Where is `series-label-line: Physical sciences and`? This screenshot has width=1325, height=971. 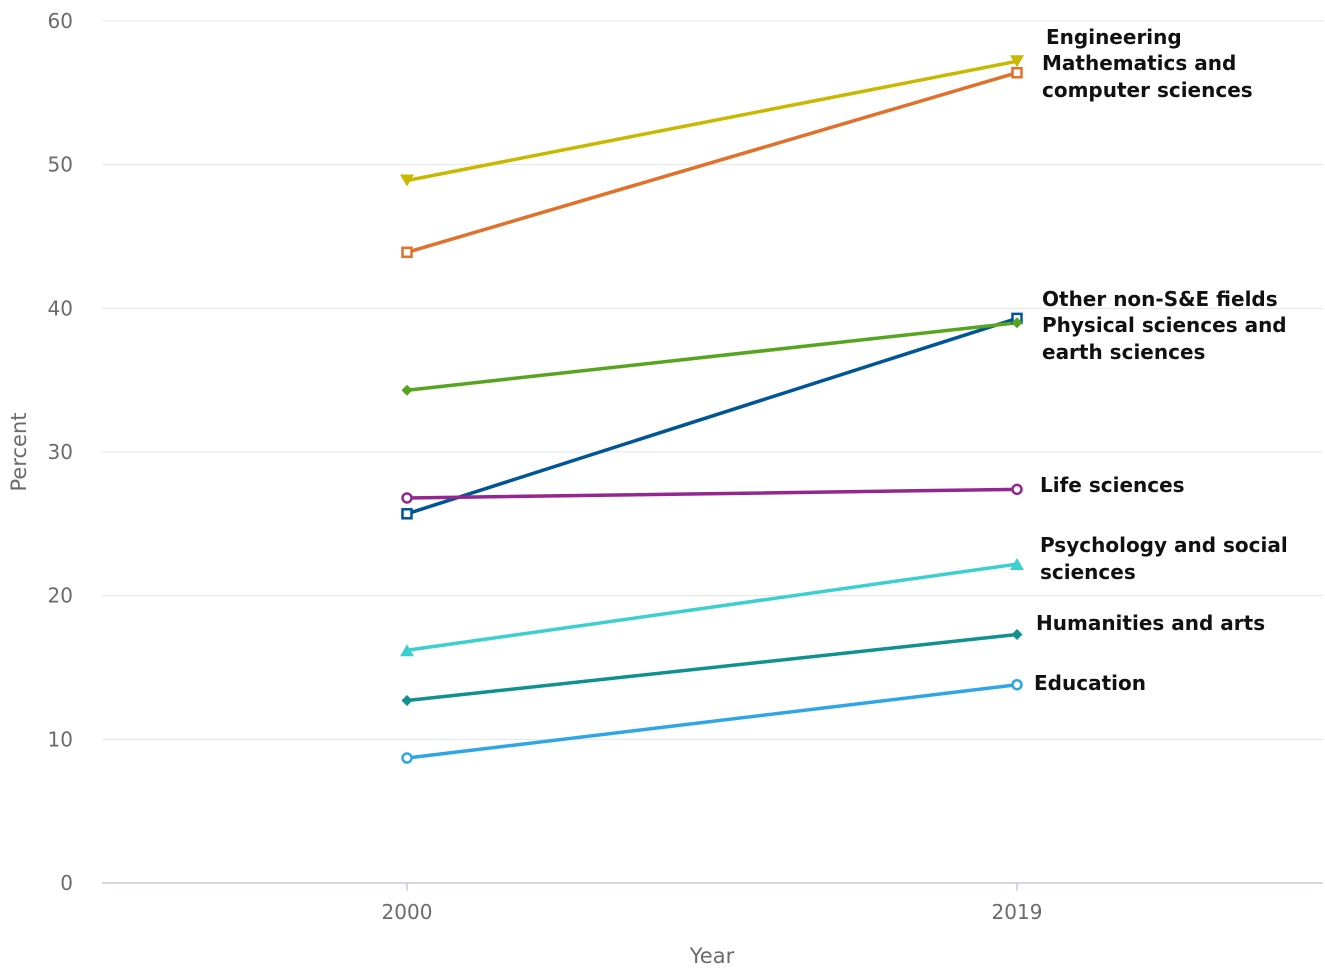
series-label-line: Physical sciences and is located at coordinates (1164, 325).